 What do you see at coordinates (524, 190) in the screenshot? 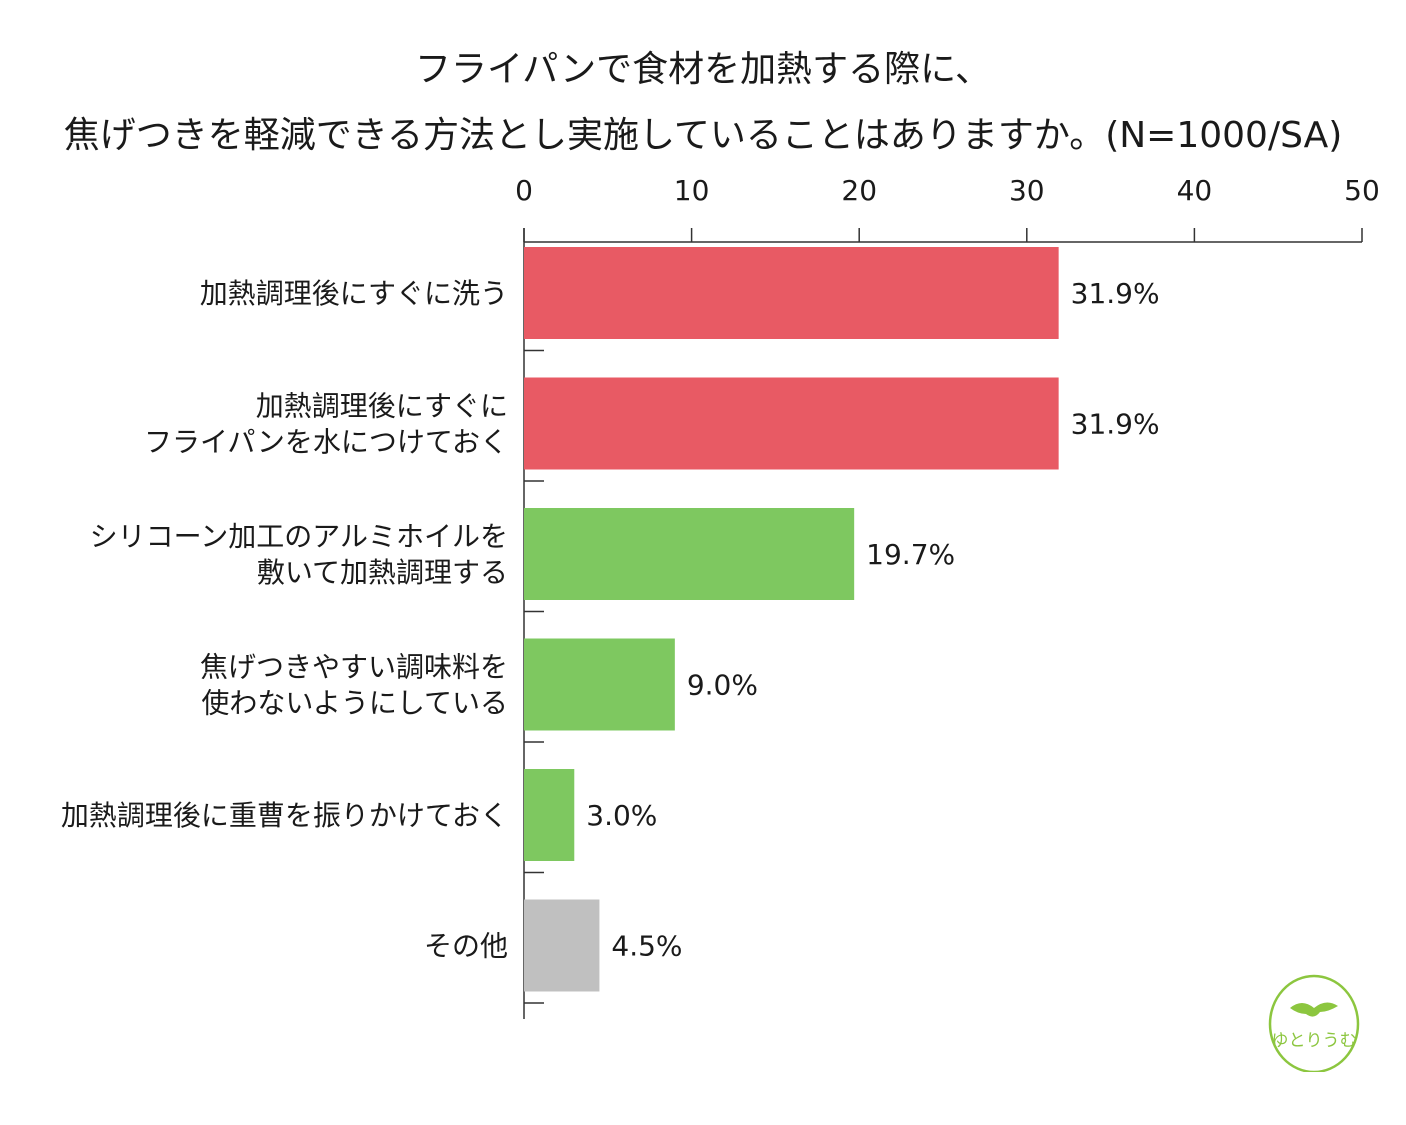
I see `x-tick-label: 0` at bounding box center [524, 190].